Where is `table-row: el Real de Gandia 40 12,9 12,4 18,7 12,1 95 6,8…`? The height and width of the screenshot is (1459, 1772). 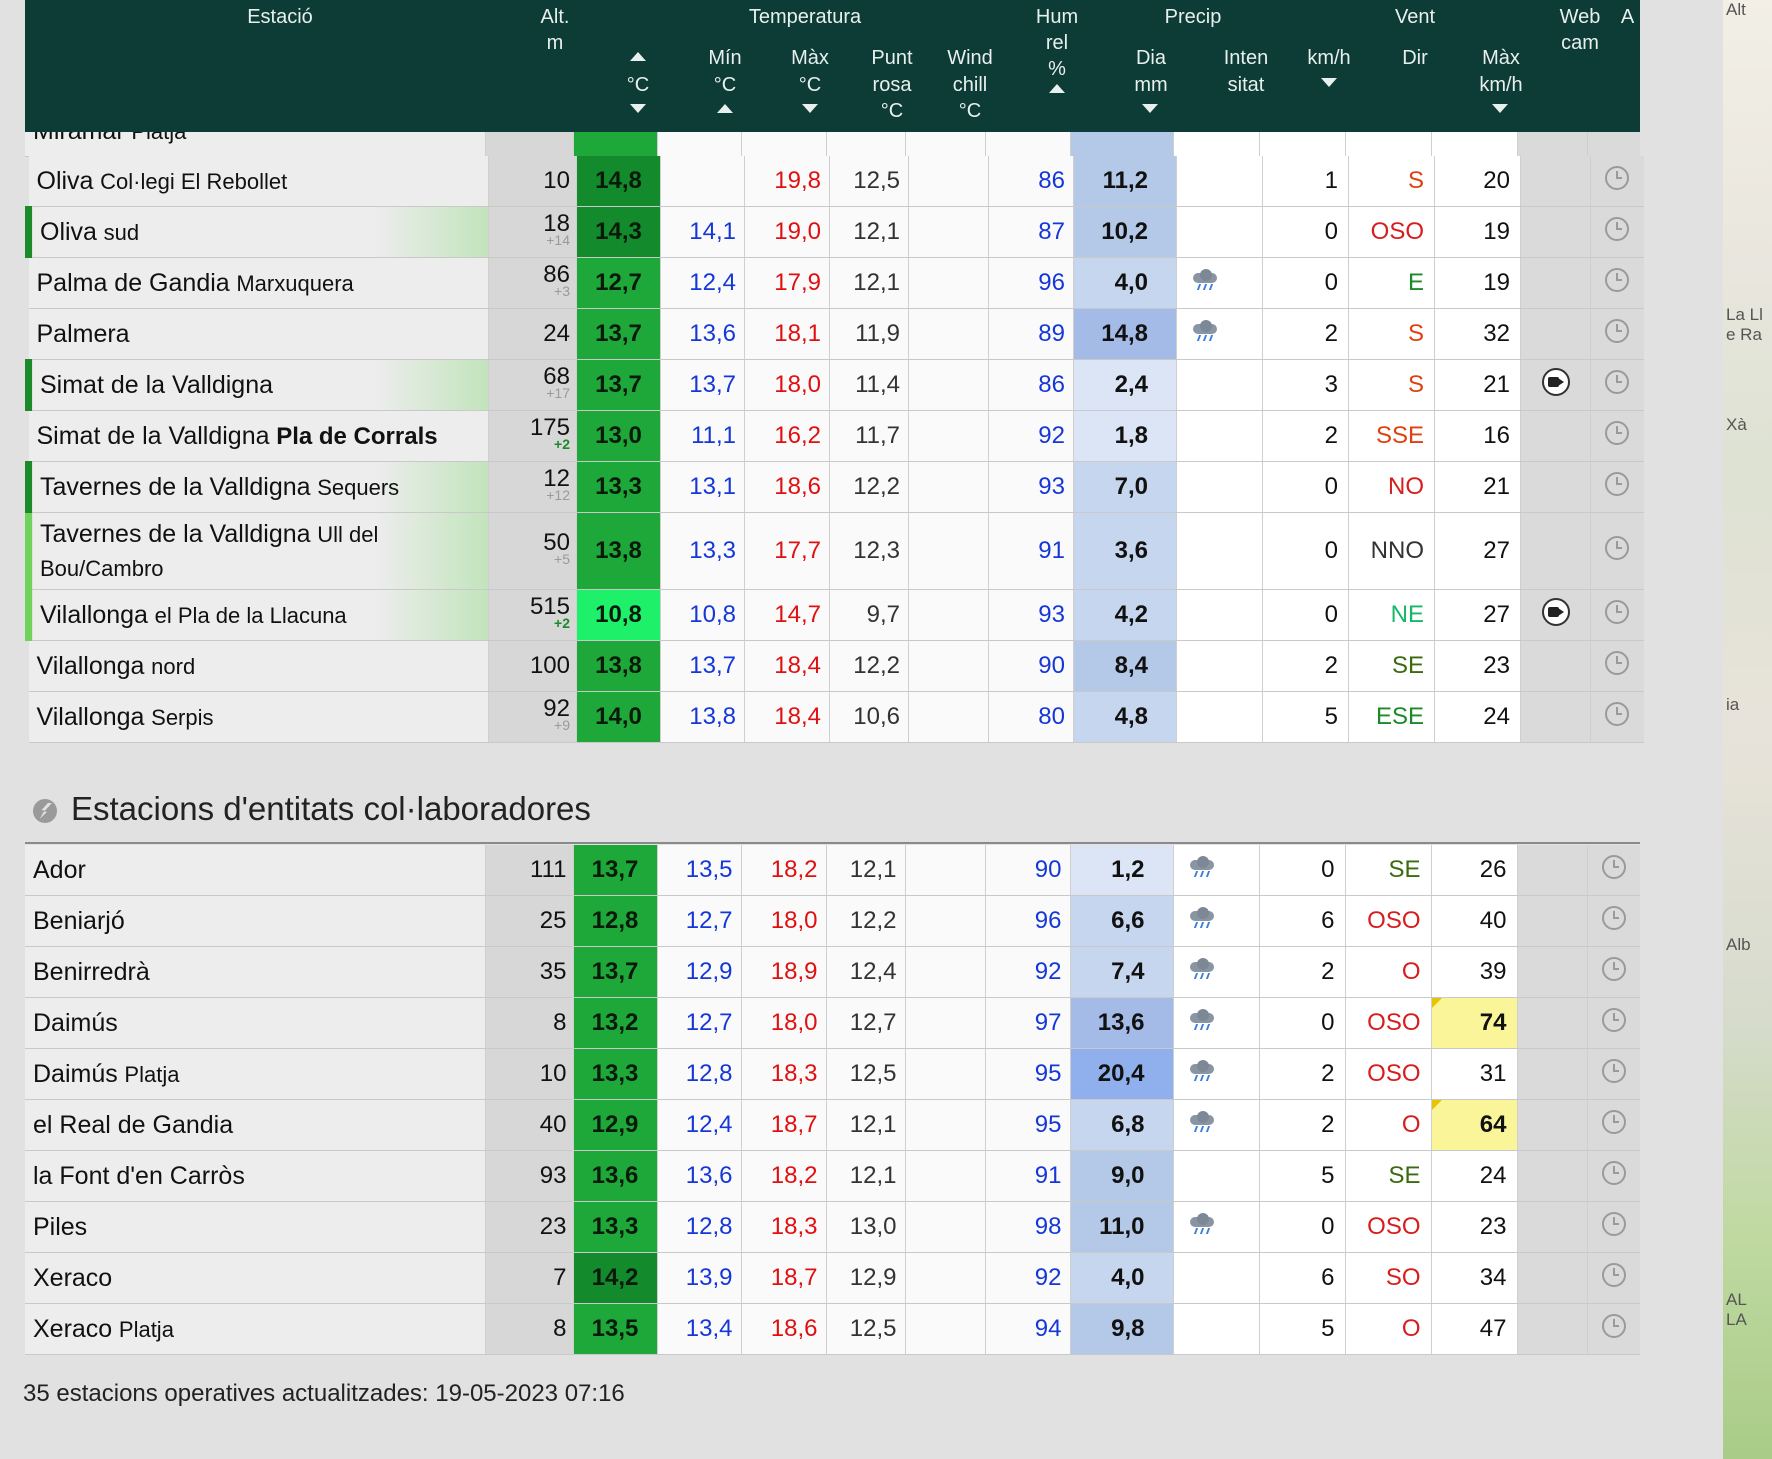 table-row: el Real de Gandia 40 12,9 12,4 18,7 12,1 95 6,8… is located at coordinates (832, 1125).